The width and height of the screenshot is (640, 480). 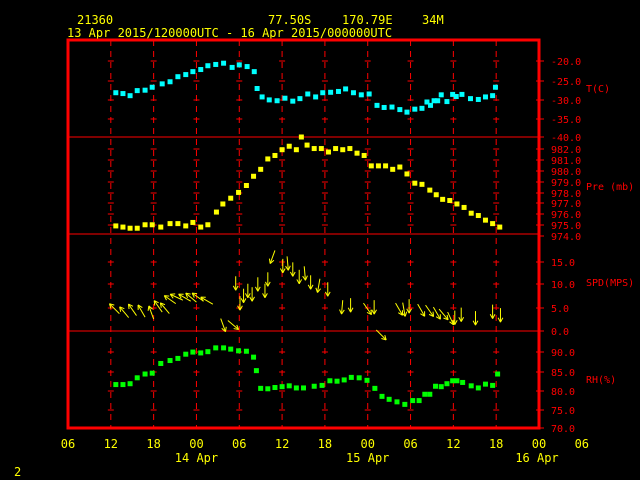 What do you see at coordinates (566, 138) in the screenshot?
I see `y-tick-label: -40.0` at bounding box center [566, 138].